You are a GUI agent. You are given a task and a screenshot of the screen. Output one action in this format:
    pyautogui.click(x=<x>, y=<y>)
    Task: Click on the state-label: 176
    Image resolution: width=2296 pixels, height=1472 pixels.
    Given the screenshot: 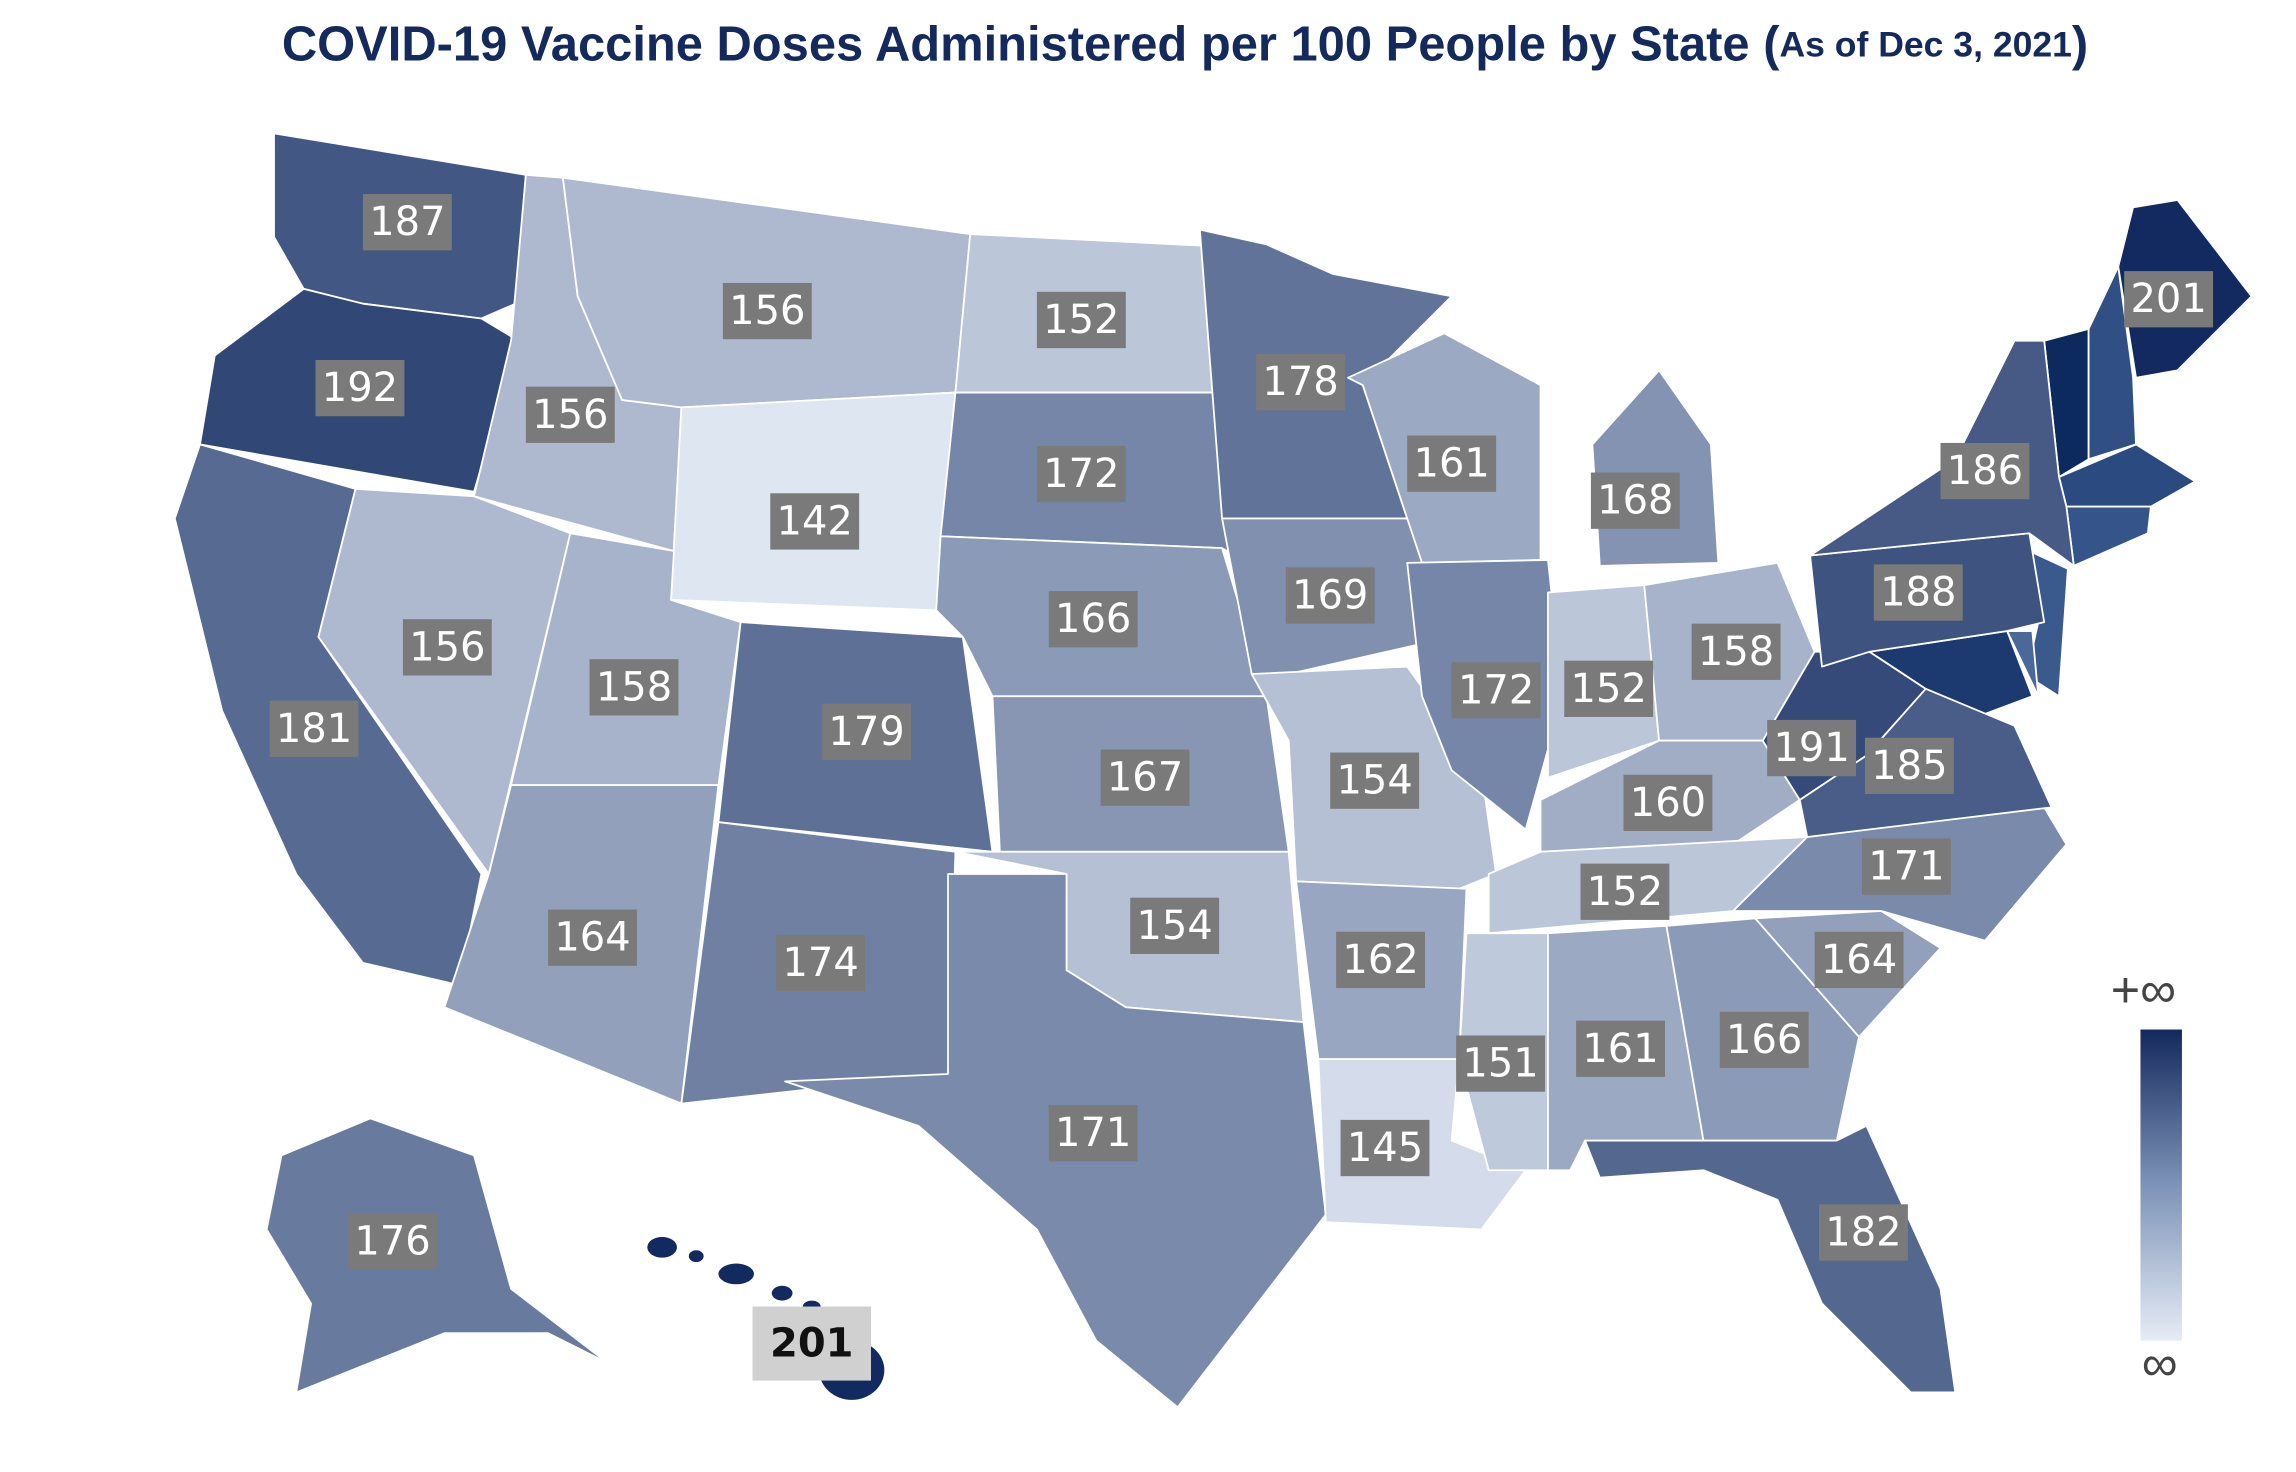 What is the action you would take?
    pyautogui.click(x=392, y=1241)
    